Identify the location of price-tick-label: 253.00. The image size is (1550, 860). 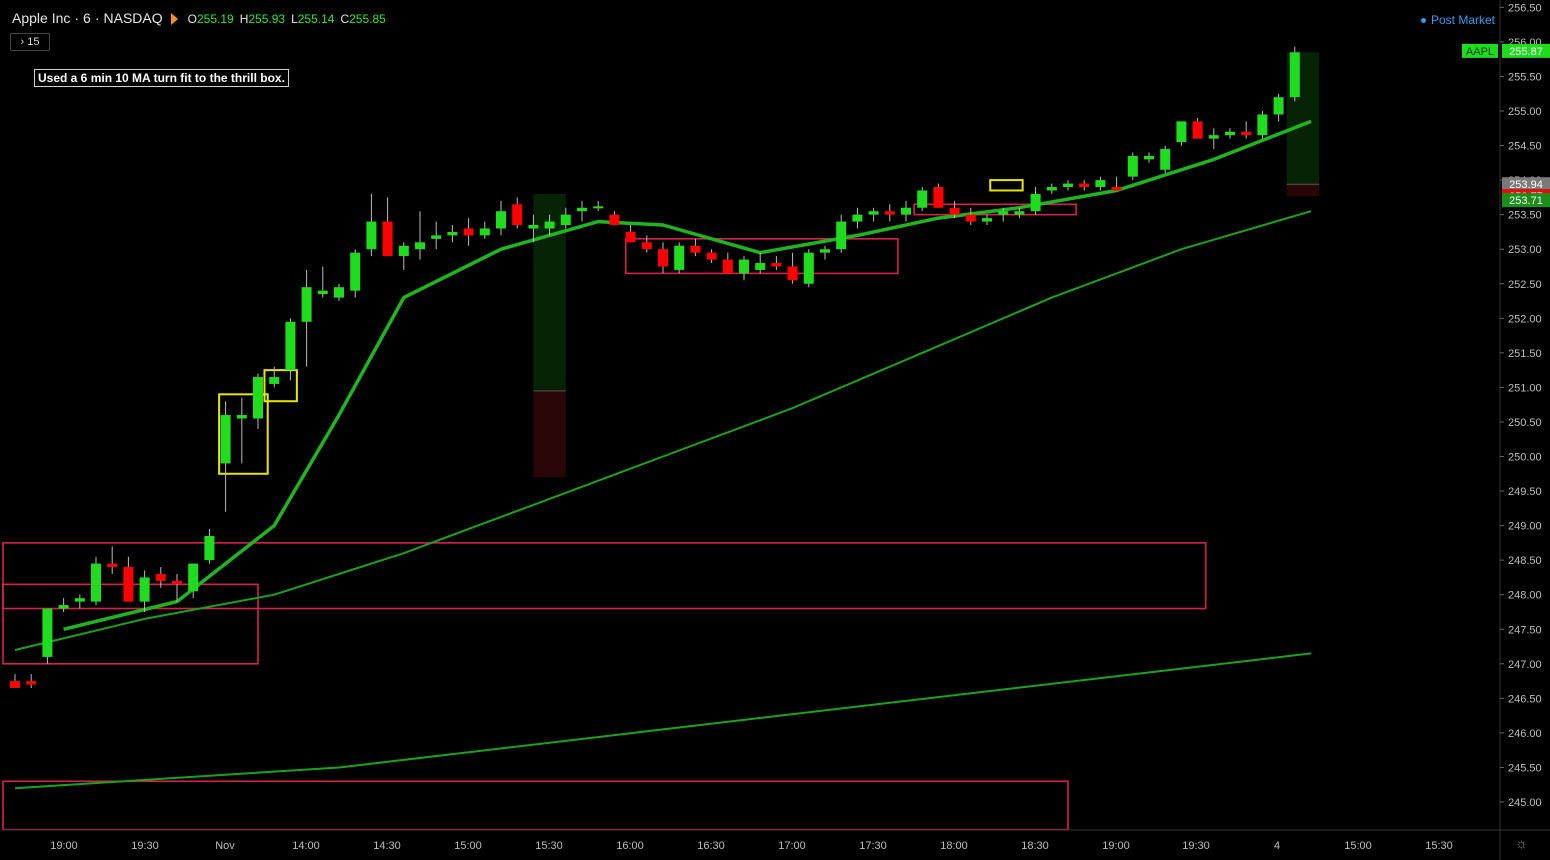
(1525, 250).